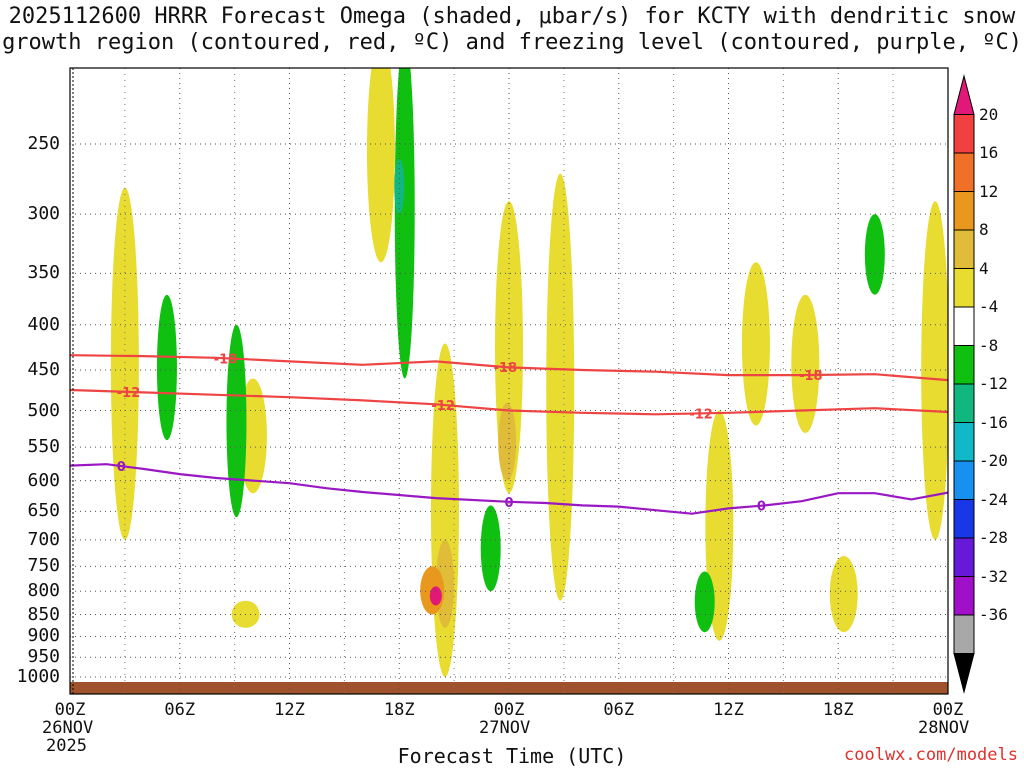  What do you see at coordinates (43, 636) in the screenshot?
I see `y-tick-label-900: 900` at bounding box center [43, 636].